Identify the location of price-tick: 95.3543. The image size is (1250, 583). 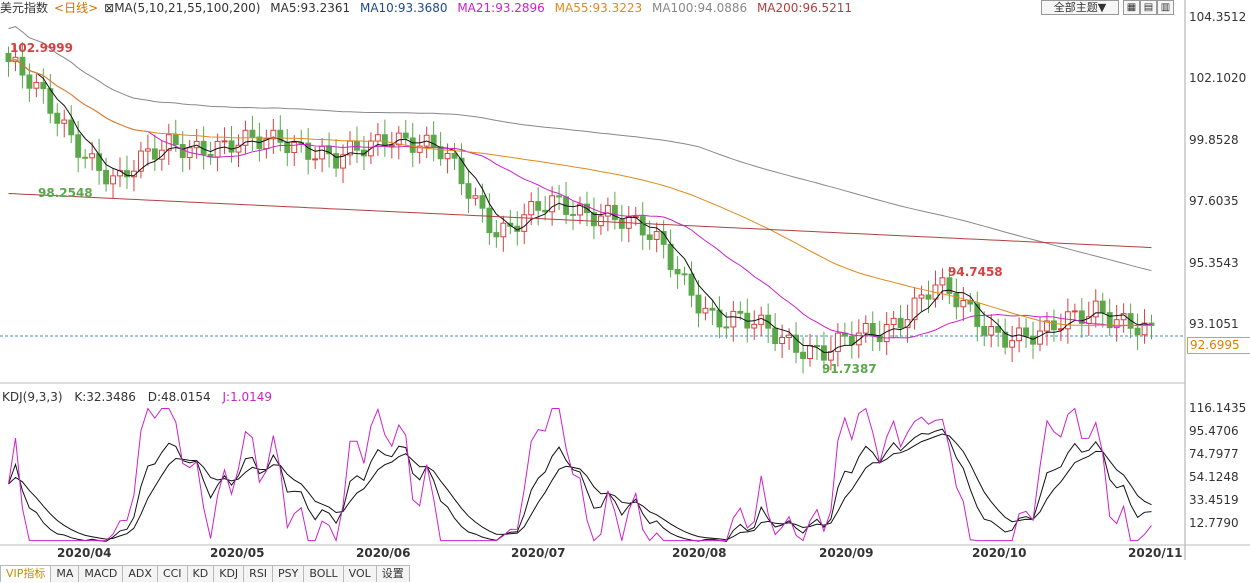
(1214, 263).